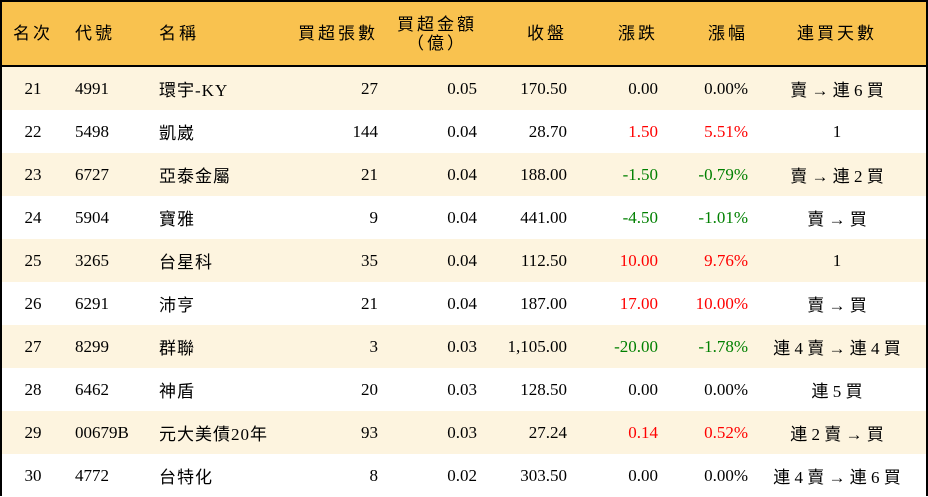 This screenshot has height=497, width=928. I want to click on close-price-cell: 170.50, so click(522, 88).